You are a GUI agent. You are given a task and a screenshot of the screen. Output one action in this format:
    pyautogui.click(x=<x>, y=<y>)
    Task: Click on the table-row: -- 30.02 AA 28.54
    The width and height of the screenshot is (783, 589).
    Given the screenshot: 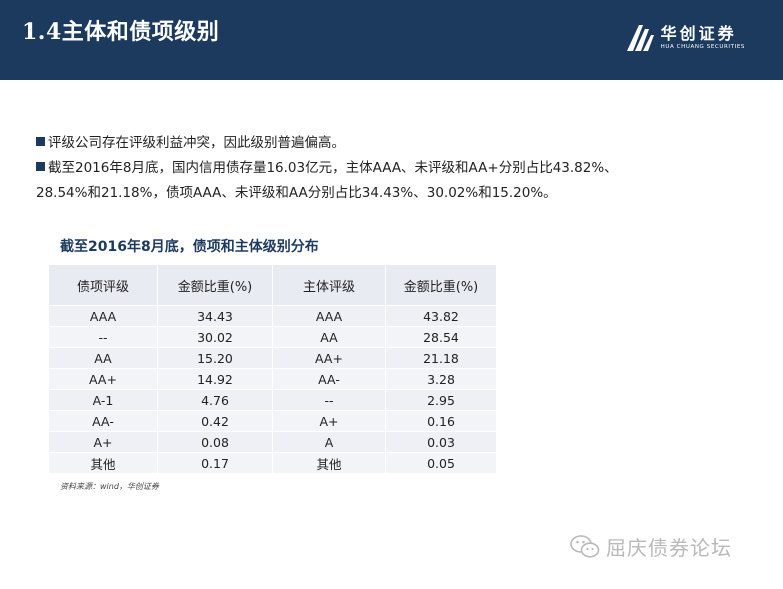 What is the action you would take?
    pyautogui.click(x=272, y=337)
    